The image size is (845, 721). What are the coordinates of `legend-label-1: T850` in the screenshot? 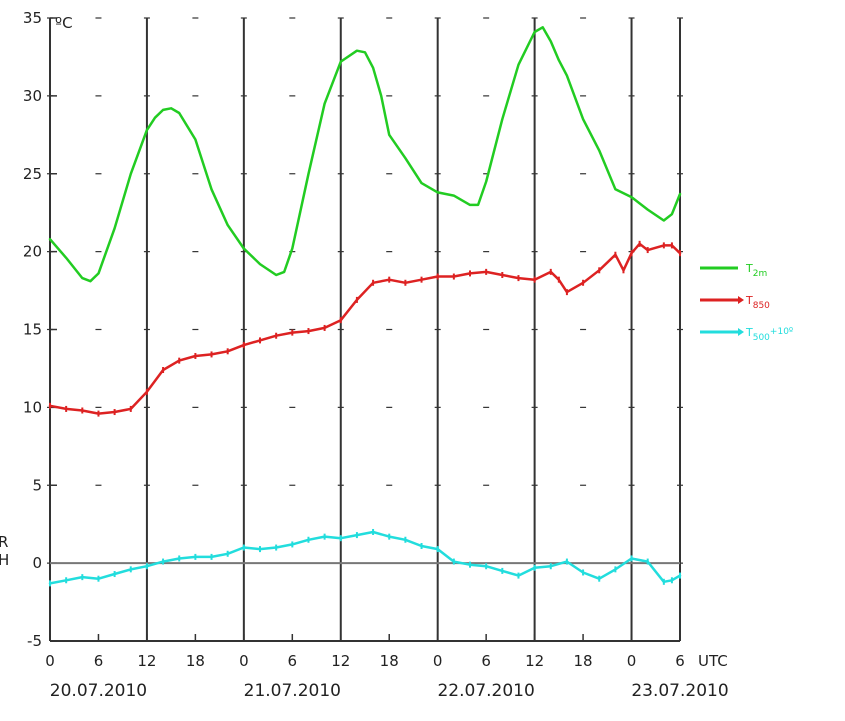 It's located at (757, 302).